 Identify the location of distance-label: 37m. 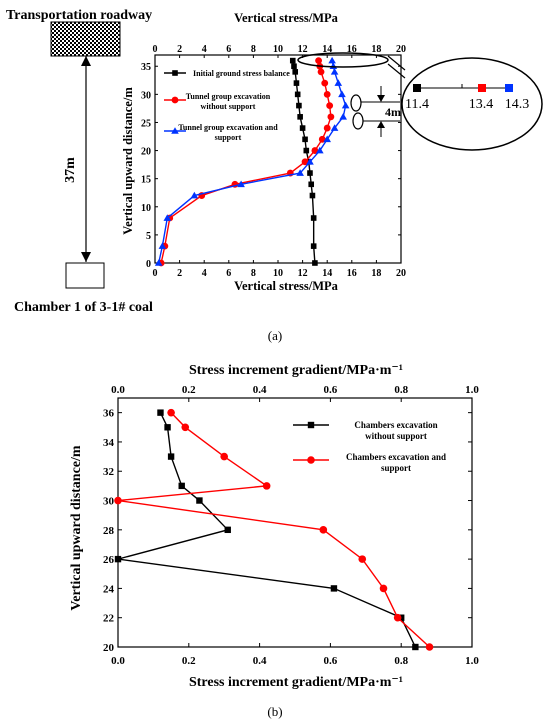
(70, 170).